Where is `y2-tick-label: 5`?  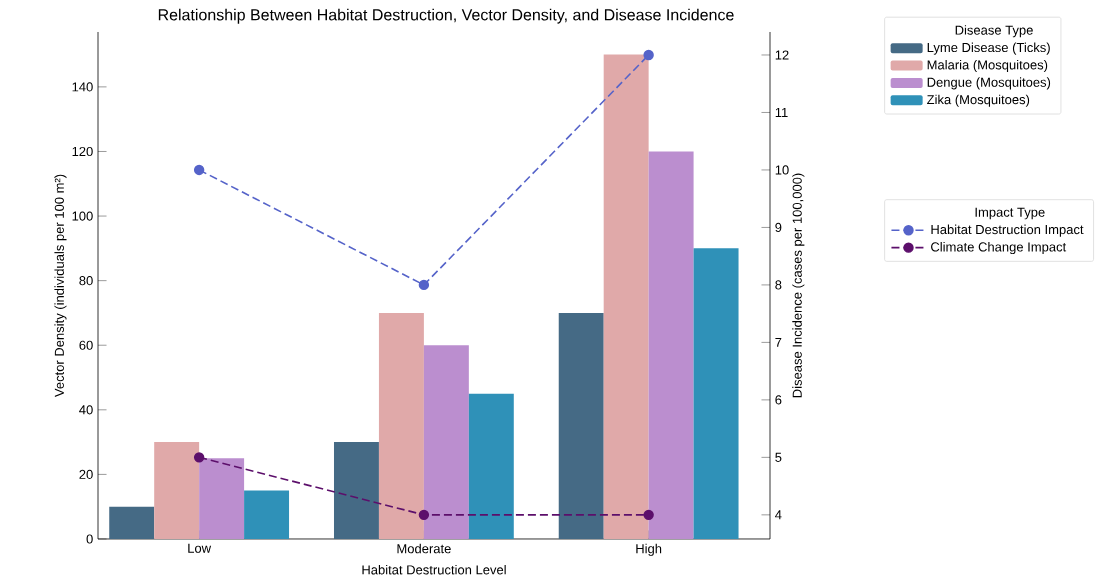 y2-tick-label: 5 is located at coordinates (778, 457).